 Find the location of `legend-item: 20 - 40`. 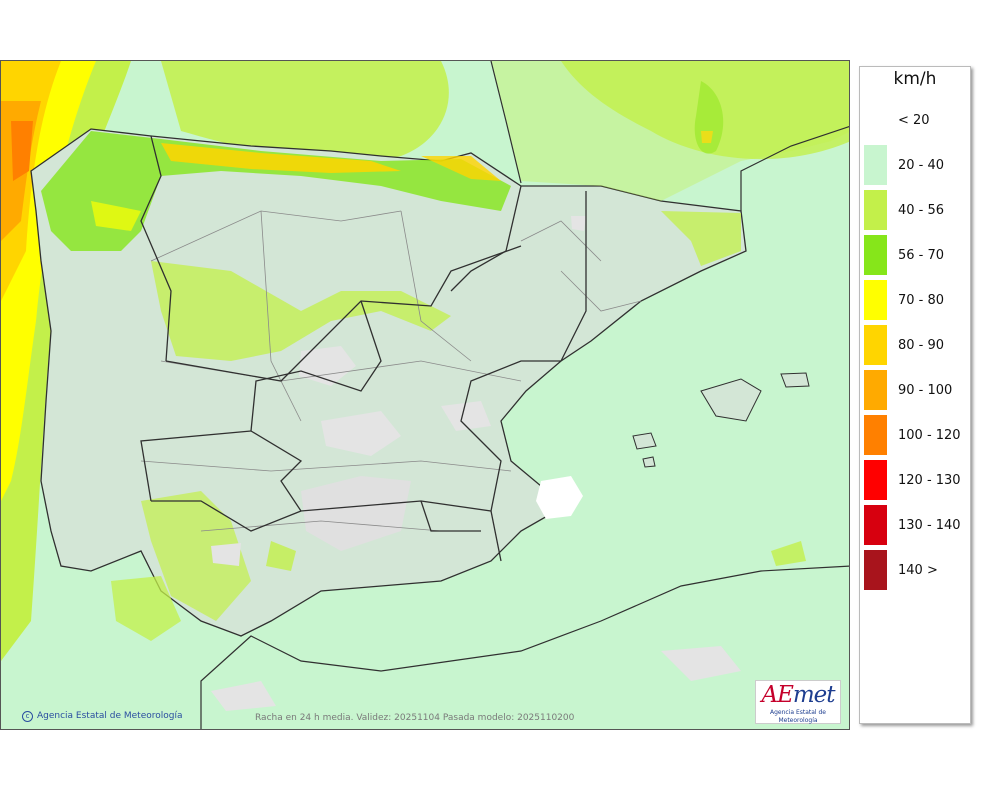

legend-item: 20 - 40 is located at coordinates (917, 165).